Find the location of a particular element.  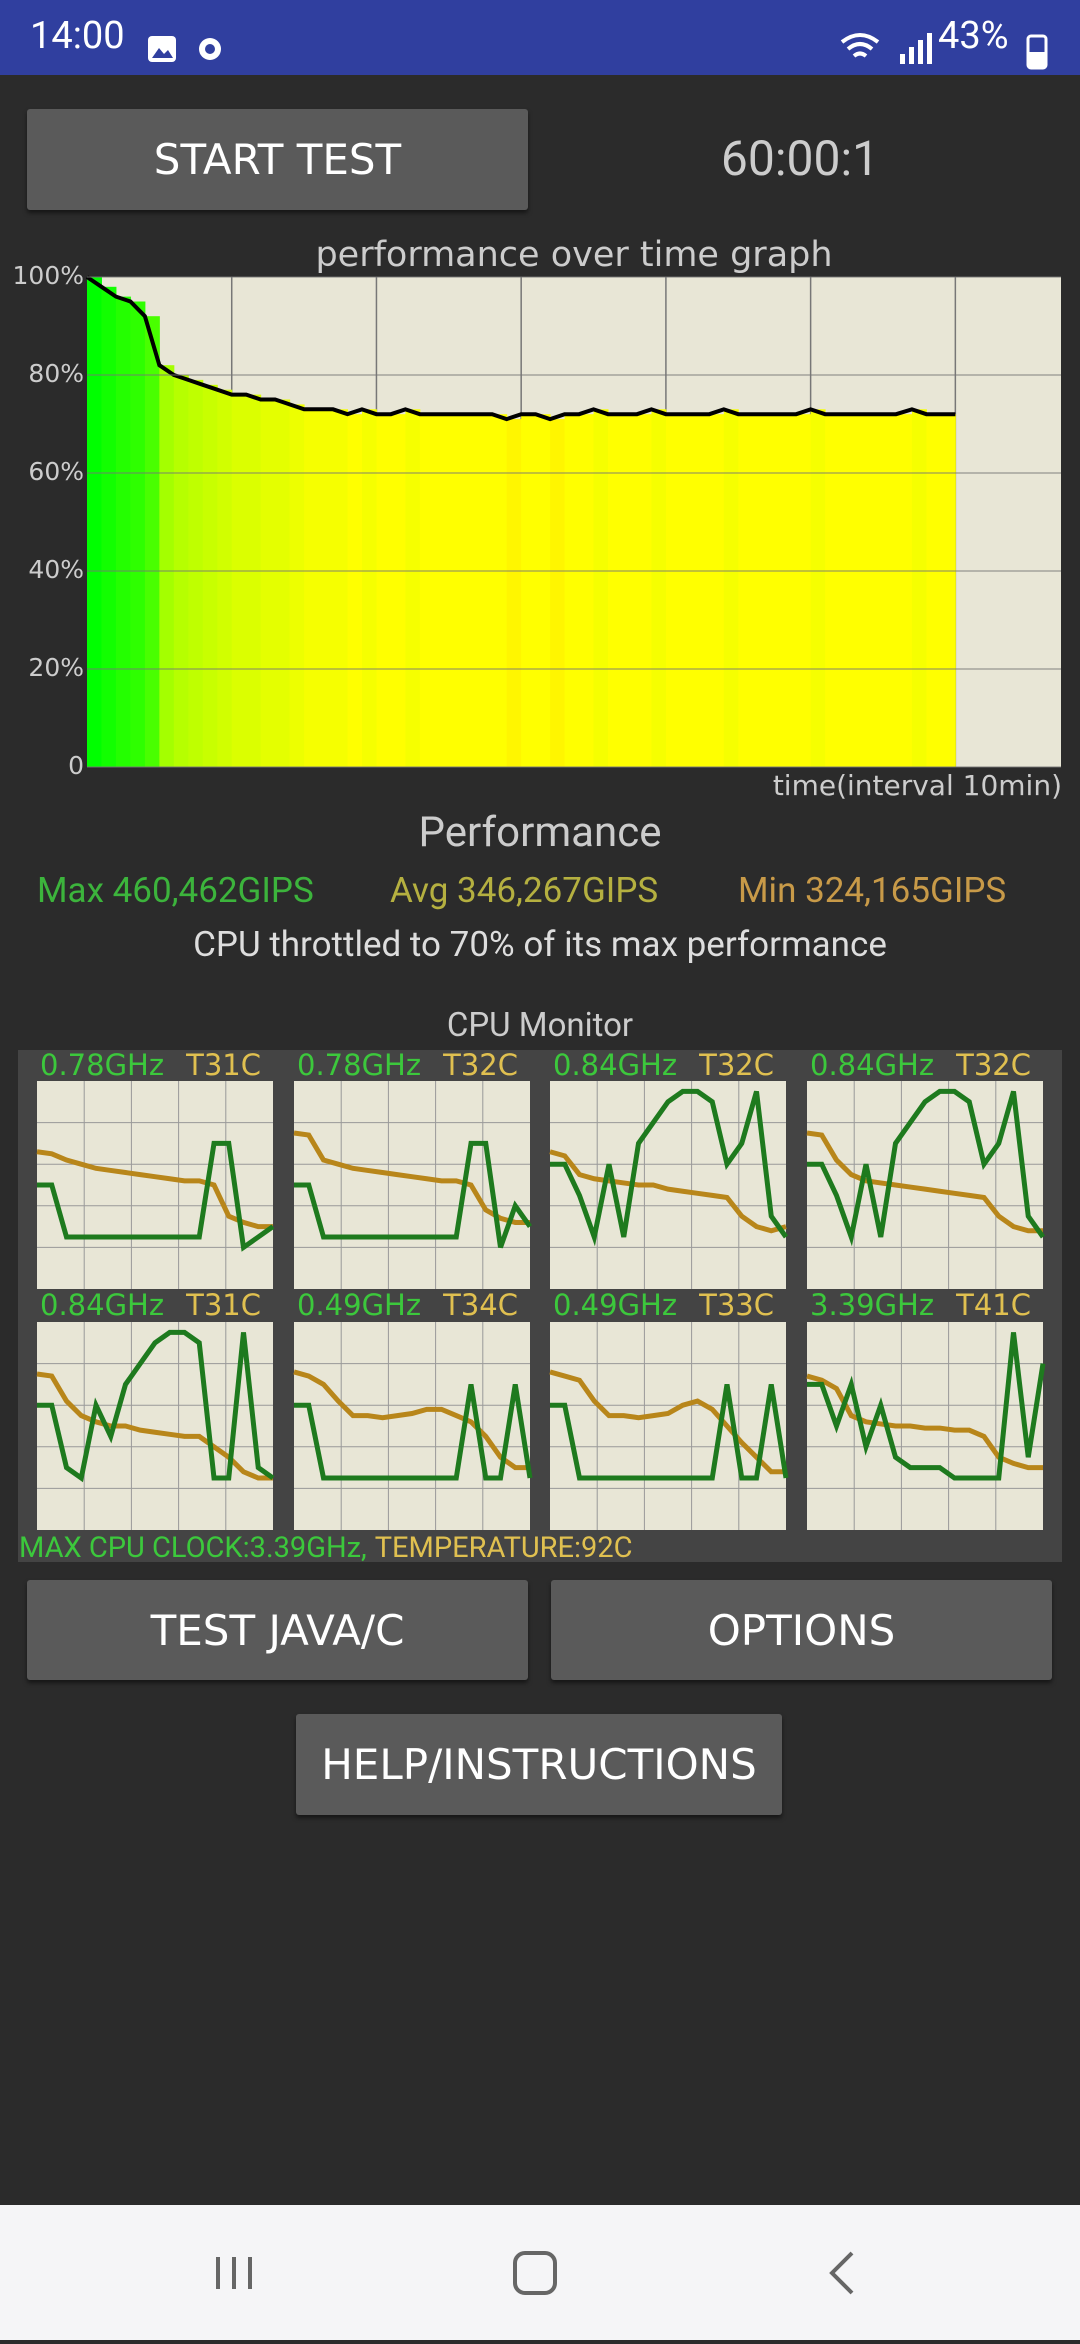

performance-title: Performance is located at coordinates (540, 832).